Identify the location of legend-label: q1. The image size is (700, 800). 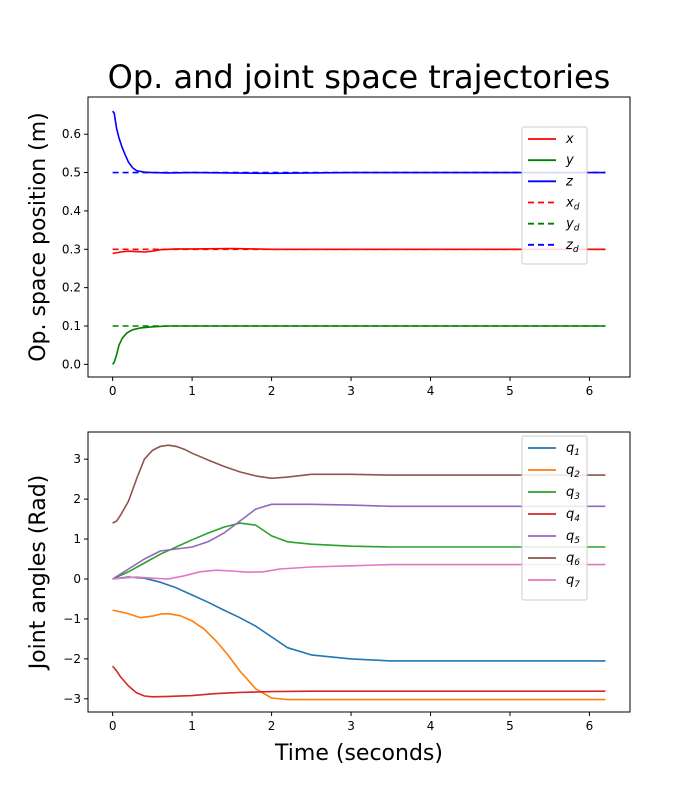
(573, 449).